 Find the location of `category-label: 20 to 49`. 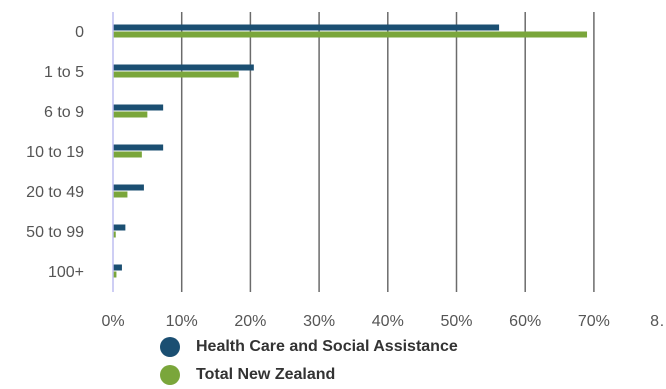

category-label: 20 to 49 is located at coordinates (55, 192).